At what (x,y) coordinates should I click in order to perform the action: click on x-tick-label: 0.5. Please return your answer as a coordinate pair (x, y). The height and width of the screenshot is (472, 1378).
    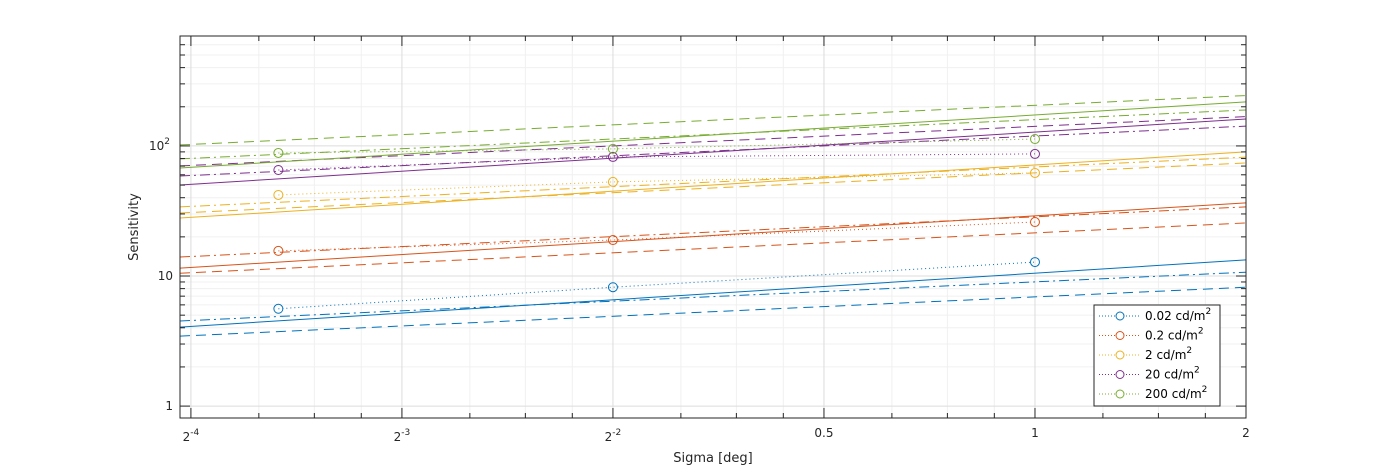
    Looking at the image, I should click on (823, 433).